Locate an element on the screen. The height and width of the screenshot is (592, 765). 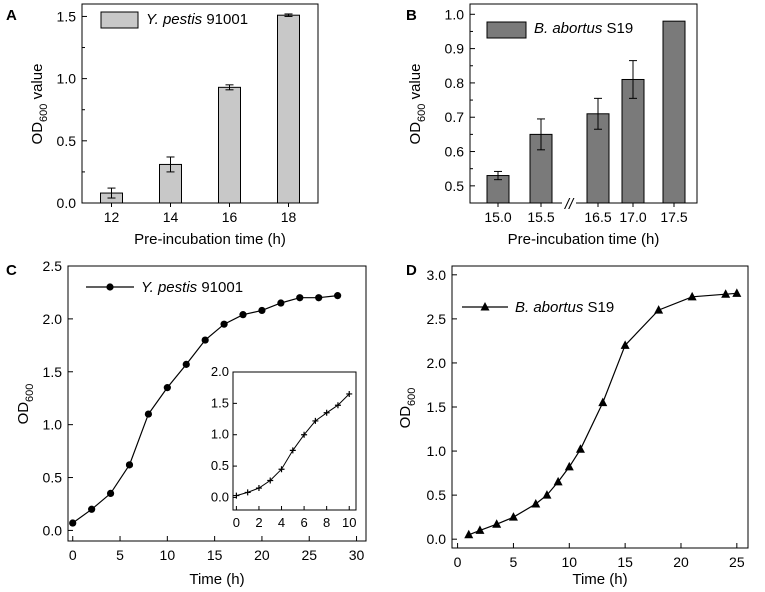
legend-label: Y. pestis 91001 is located at coordinates (192, 287).